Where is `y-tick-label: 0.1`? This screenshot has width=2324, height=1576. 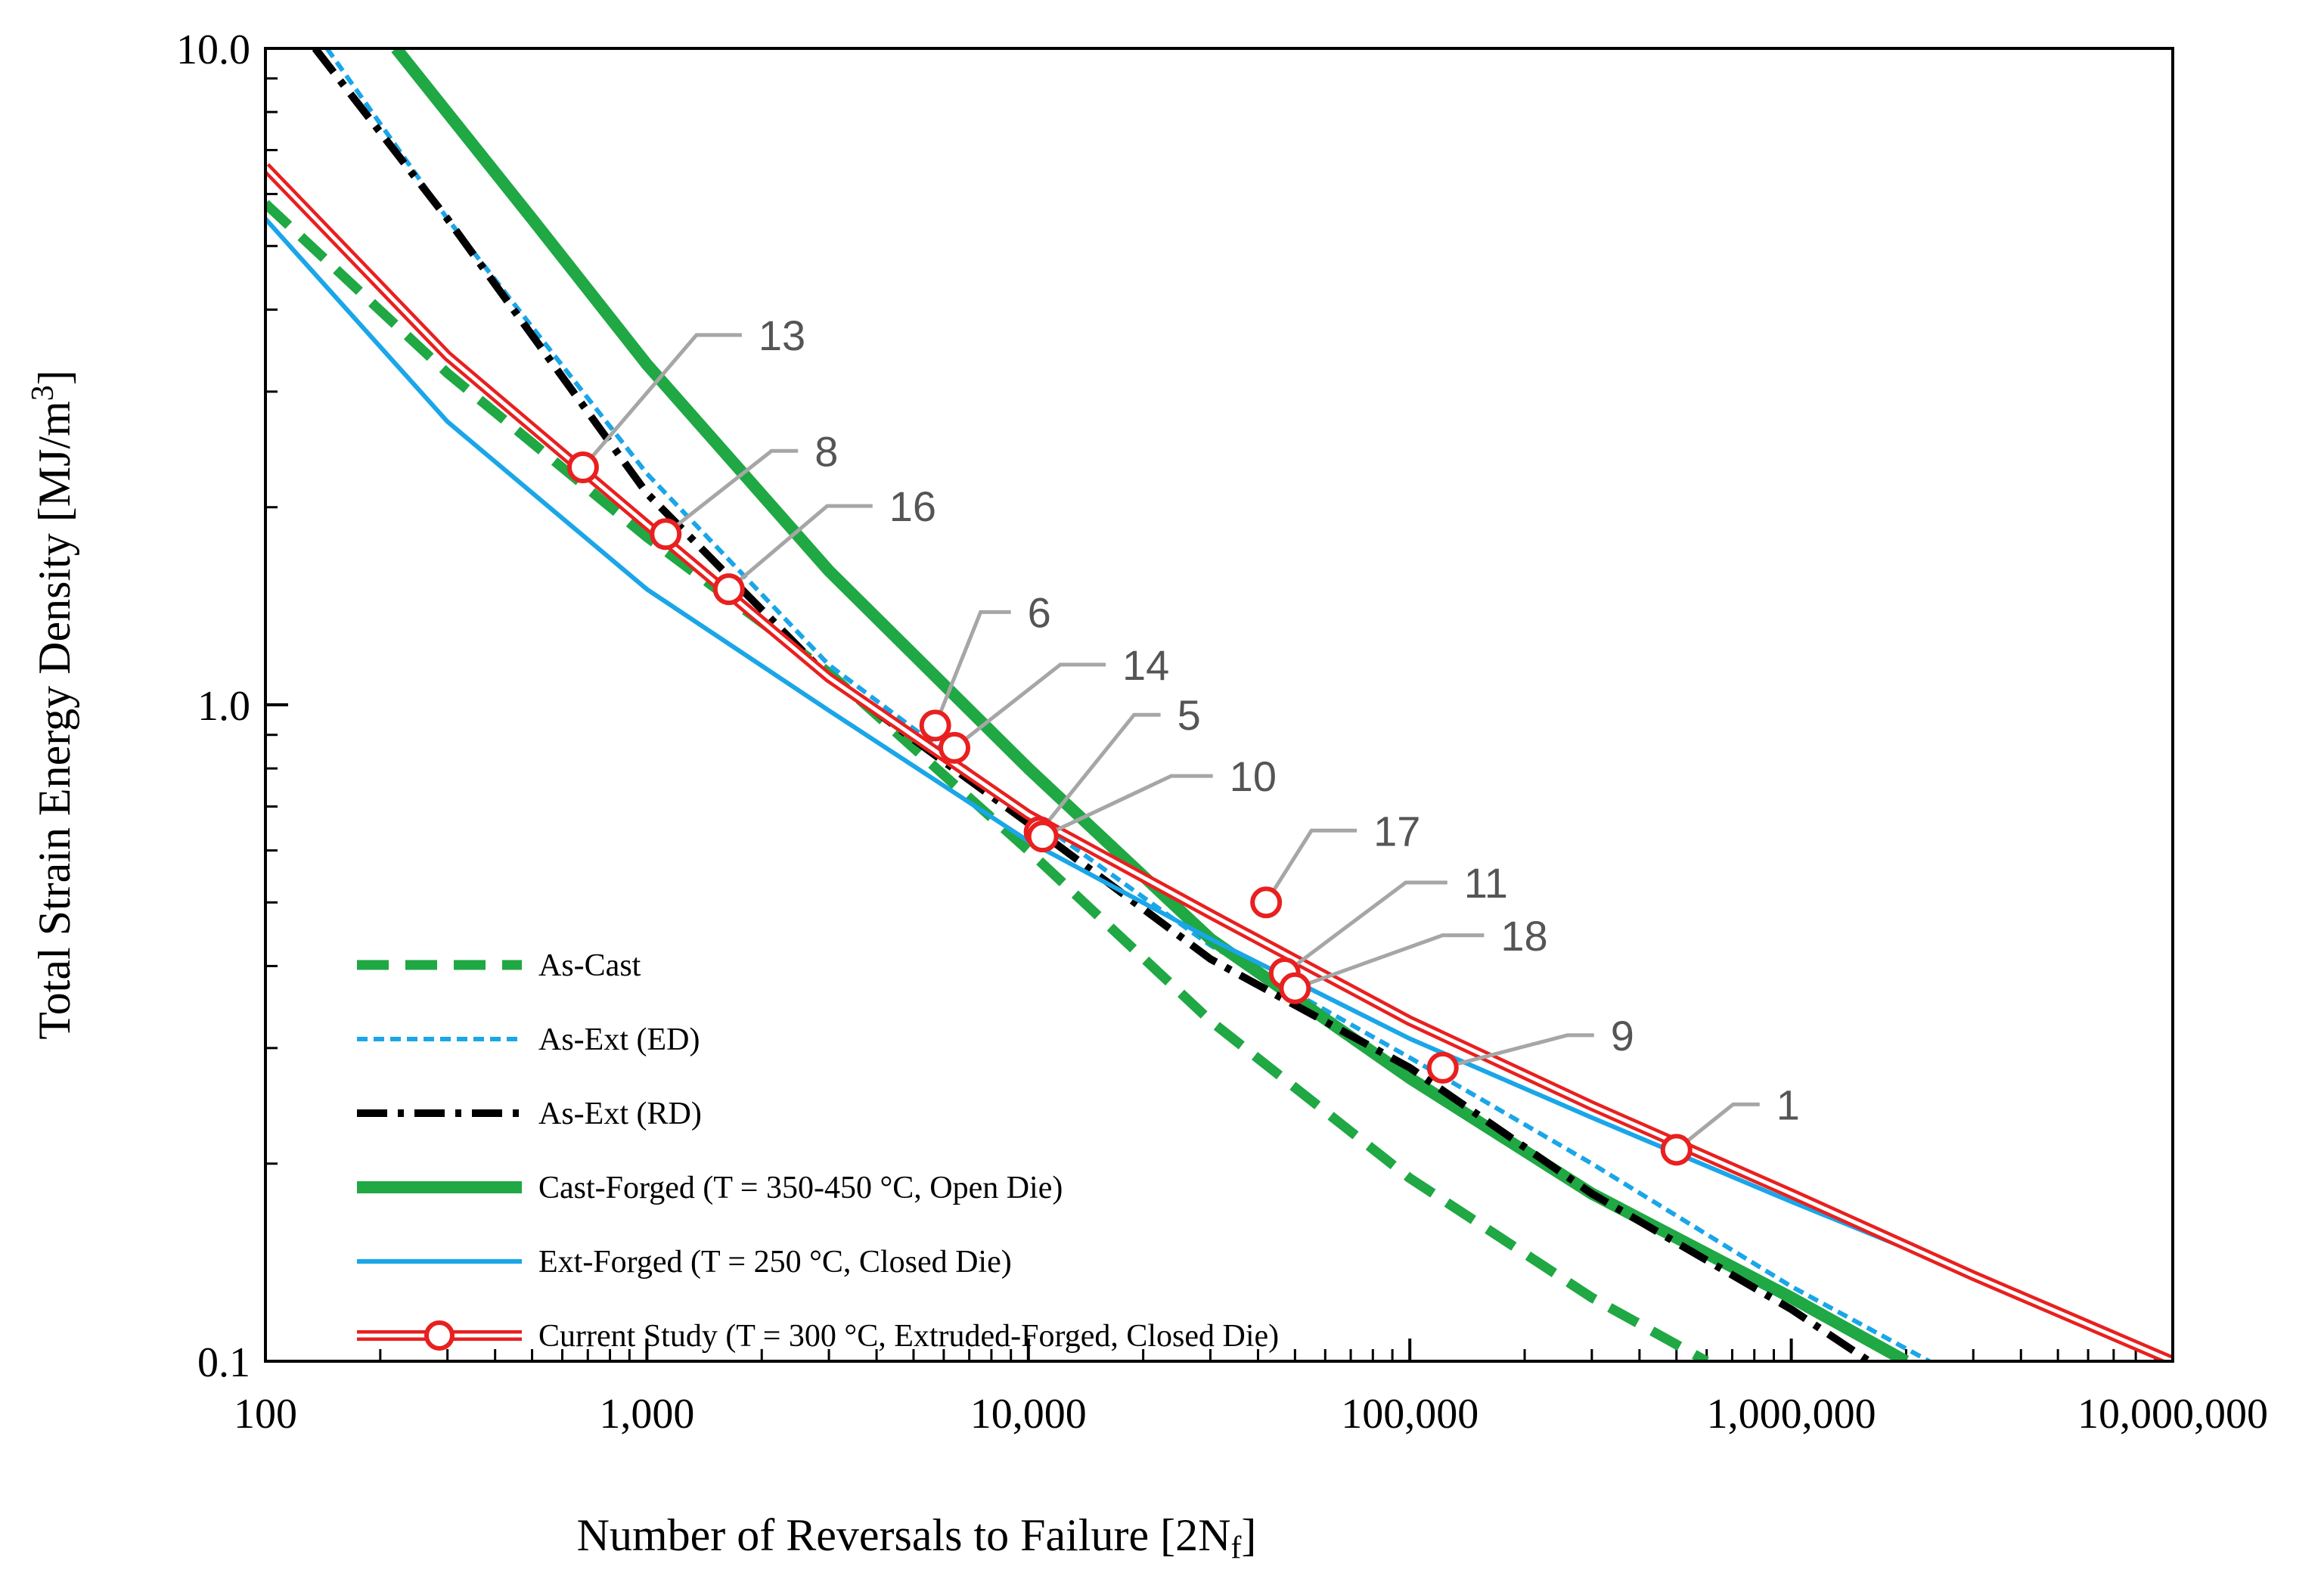
y-tick-label: 0.1 is located at coordinates (224, 1362).